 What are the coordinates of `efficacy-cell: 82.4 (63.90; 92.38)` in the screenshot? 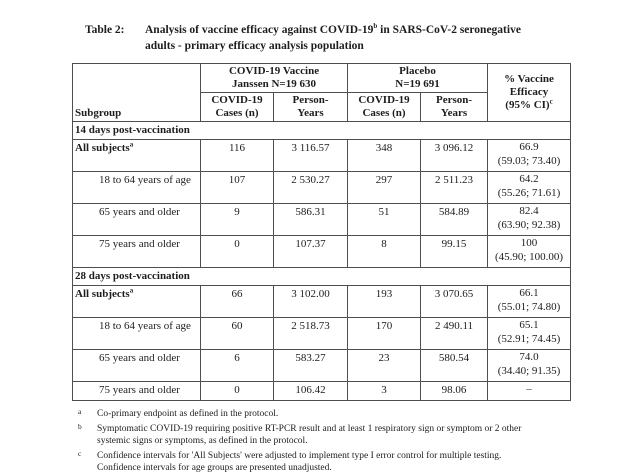 It's located at (529, 219).